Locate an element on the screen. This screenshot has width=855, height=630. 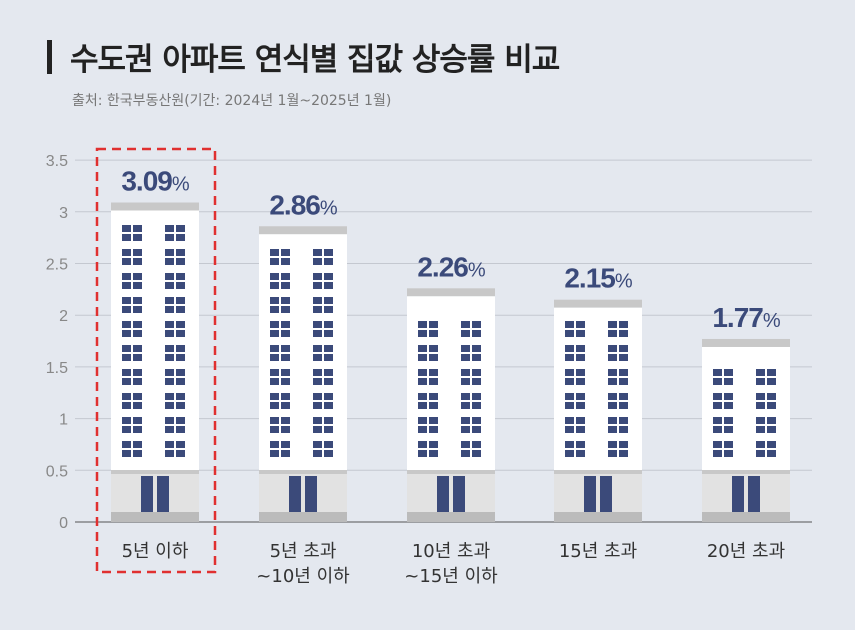
value-number: 3.09 is located at coordinates (146, 180).